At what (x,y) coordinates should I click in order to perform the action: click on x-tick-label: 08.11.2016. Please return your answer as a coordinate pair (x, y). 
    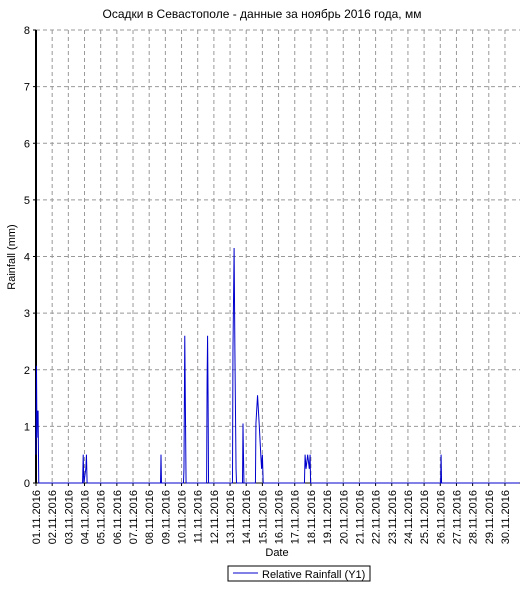
    Looking at the image, I should click on (150, 517).